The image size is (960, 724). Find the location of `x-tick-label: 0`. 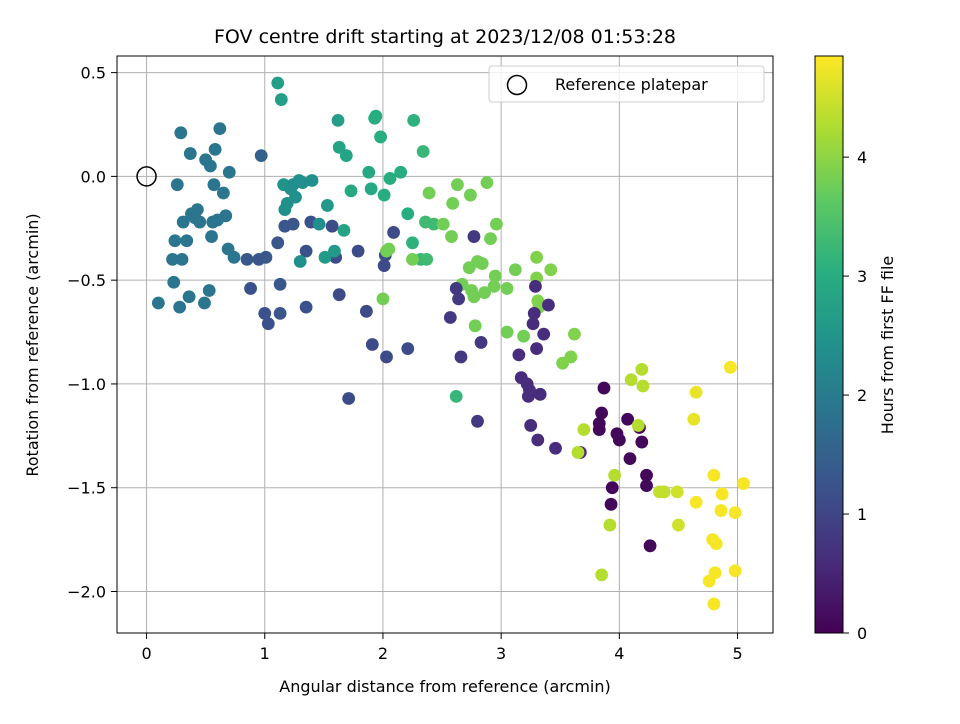

x-tick-label: 0 is located at coordinates (146, 653).